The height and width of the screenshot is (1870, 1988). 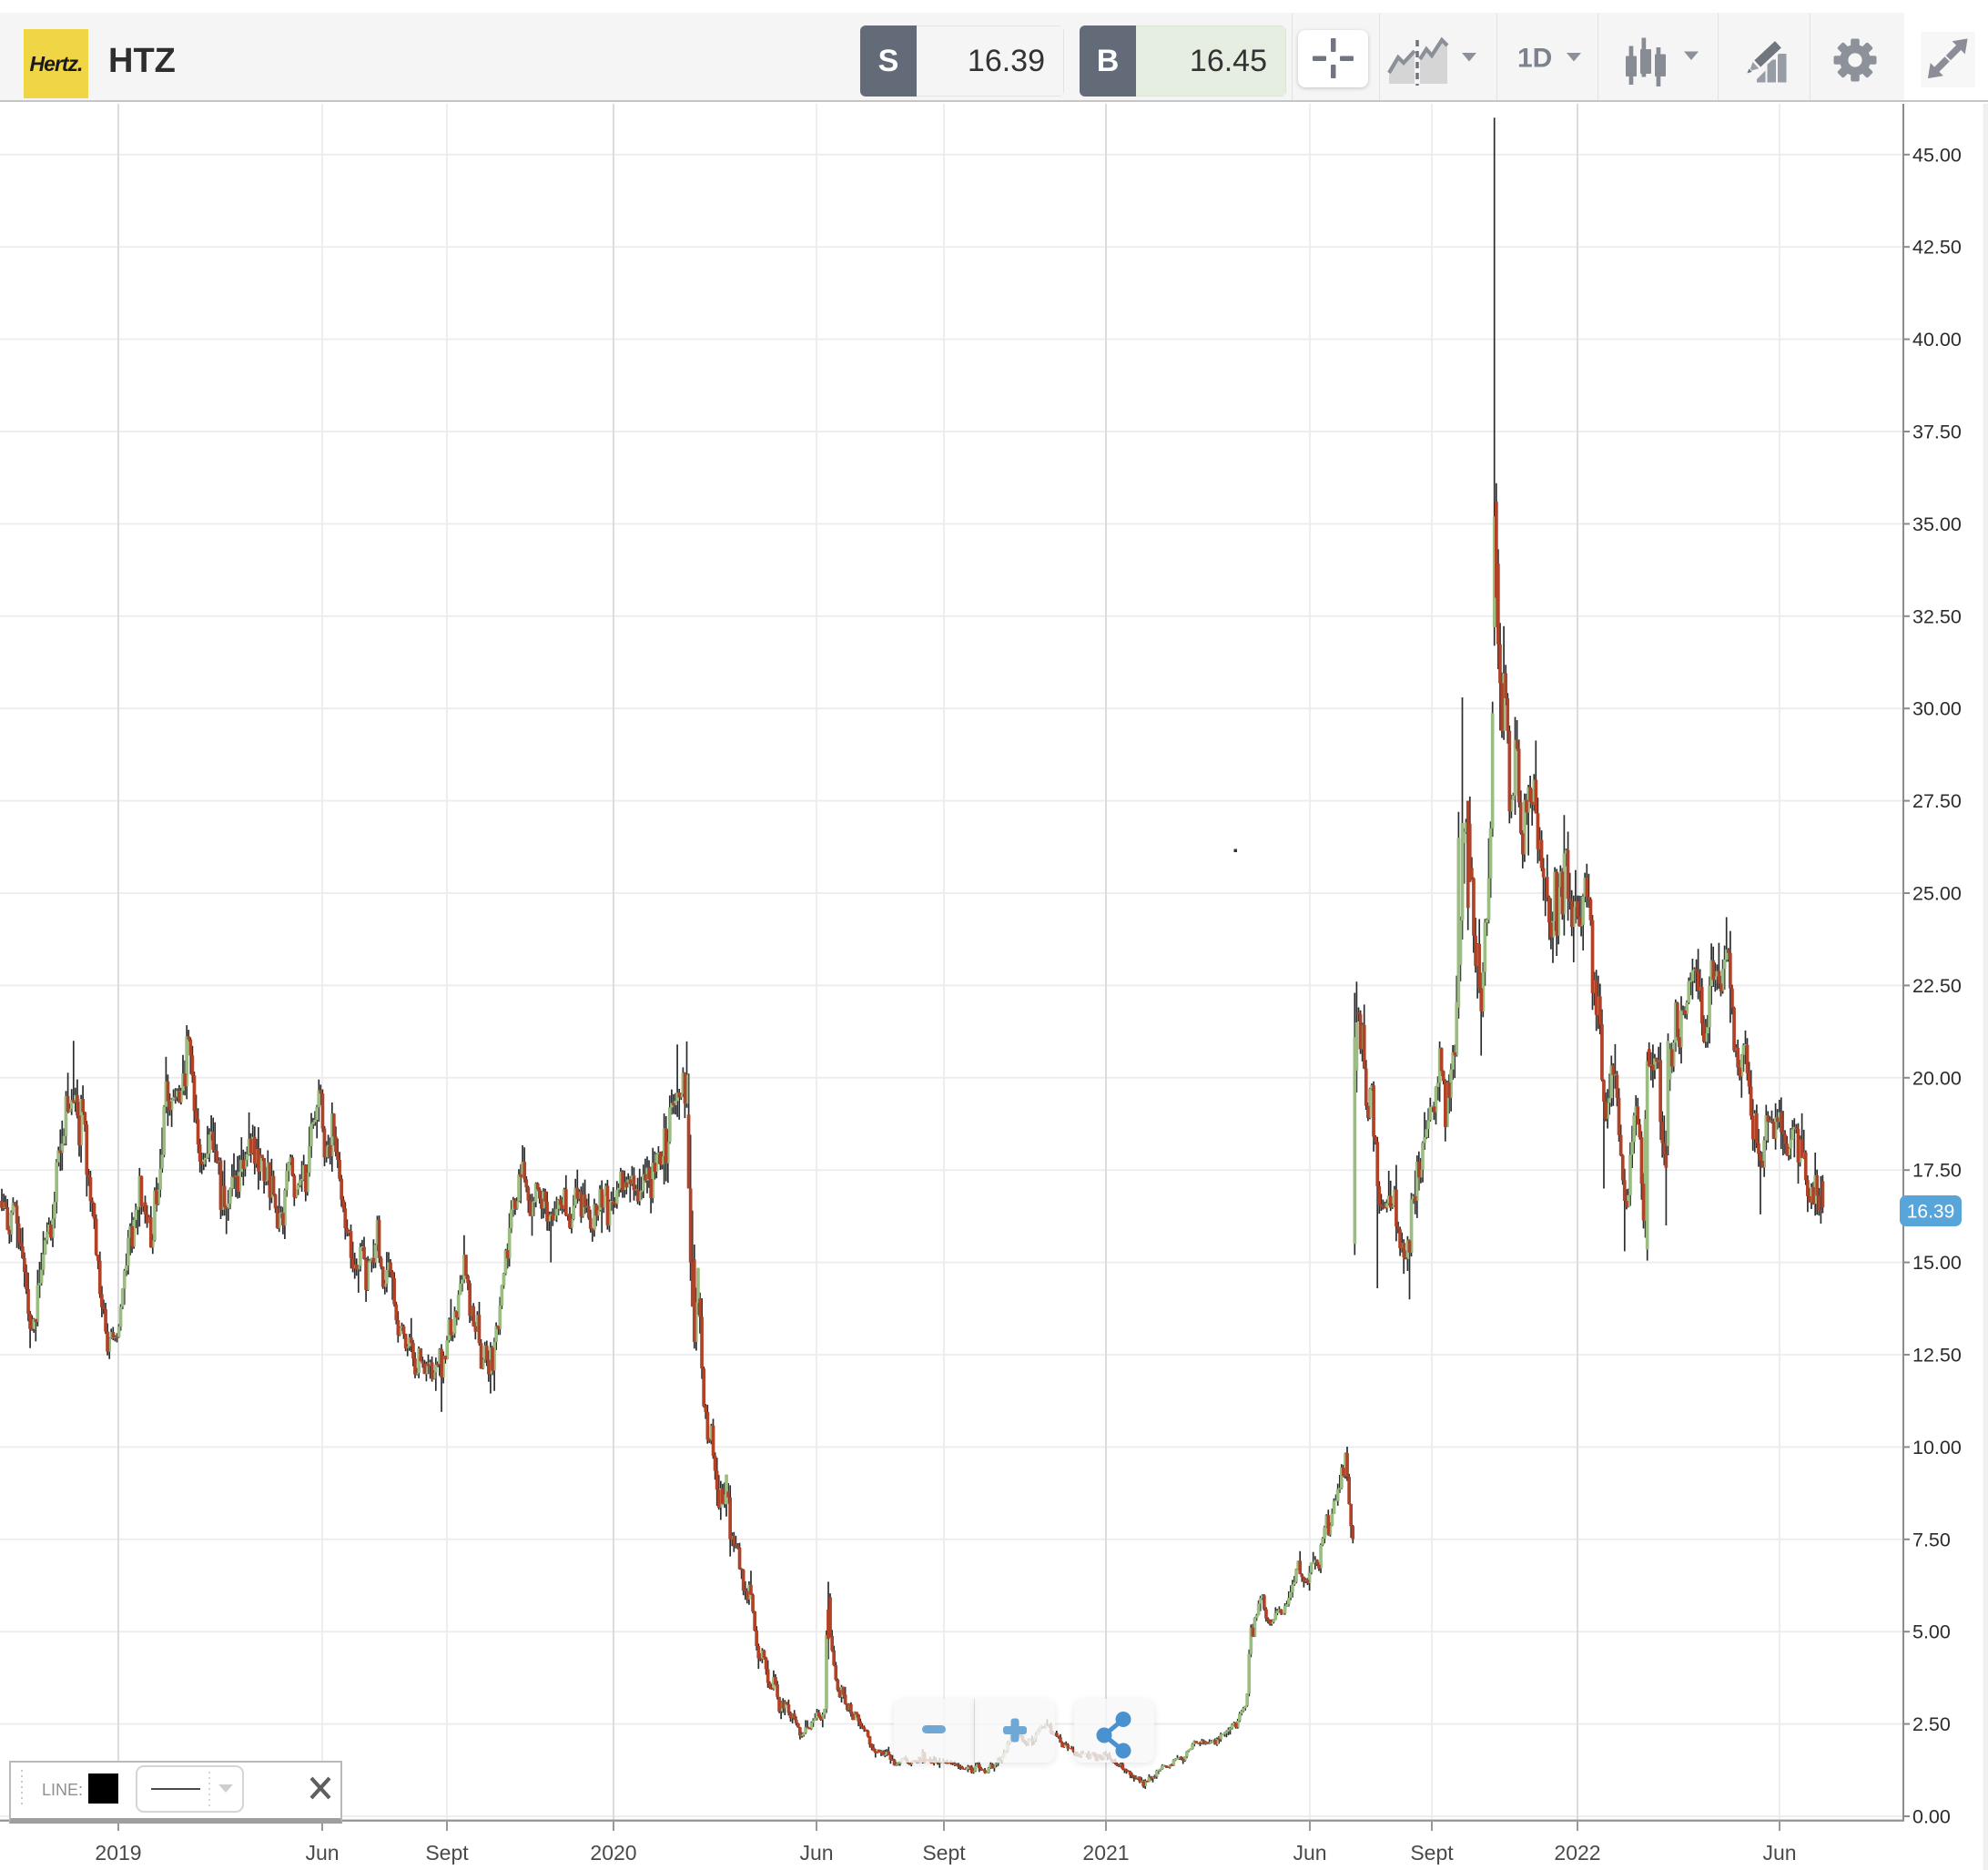 What do you see at coordinates (1932, 1817) in the screenshot?
I see `svg-text: 0.00` at bounding box center [1932, 1817].